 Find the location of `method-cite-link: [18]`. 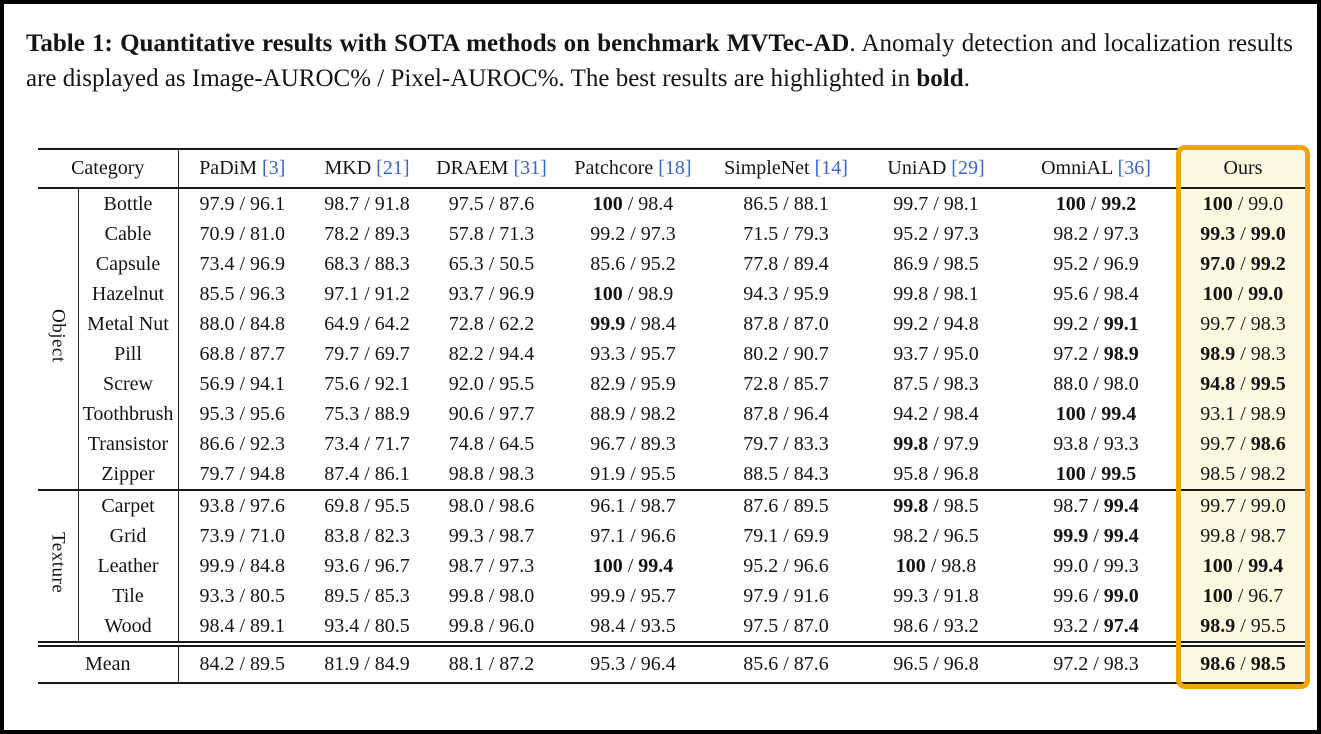

method-cite-link: [18] is located at coordinates (675, 168).